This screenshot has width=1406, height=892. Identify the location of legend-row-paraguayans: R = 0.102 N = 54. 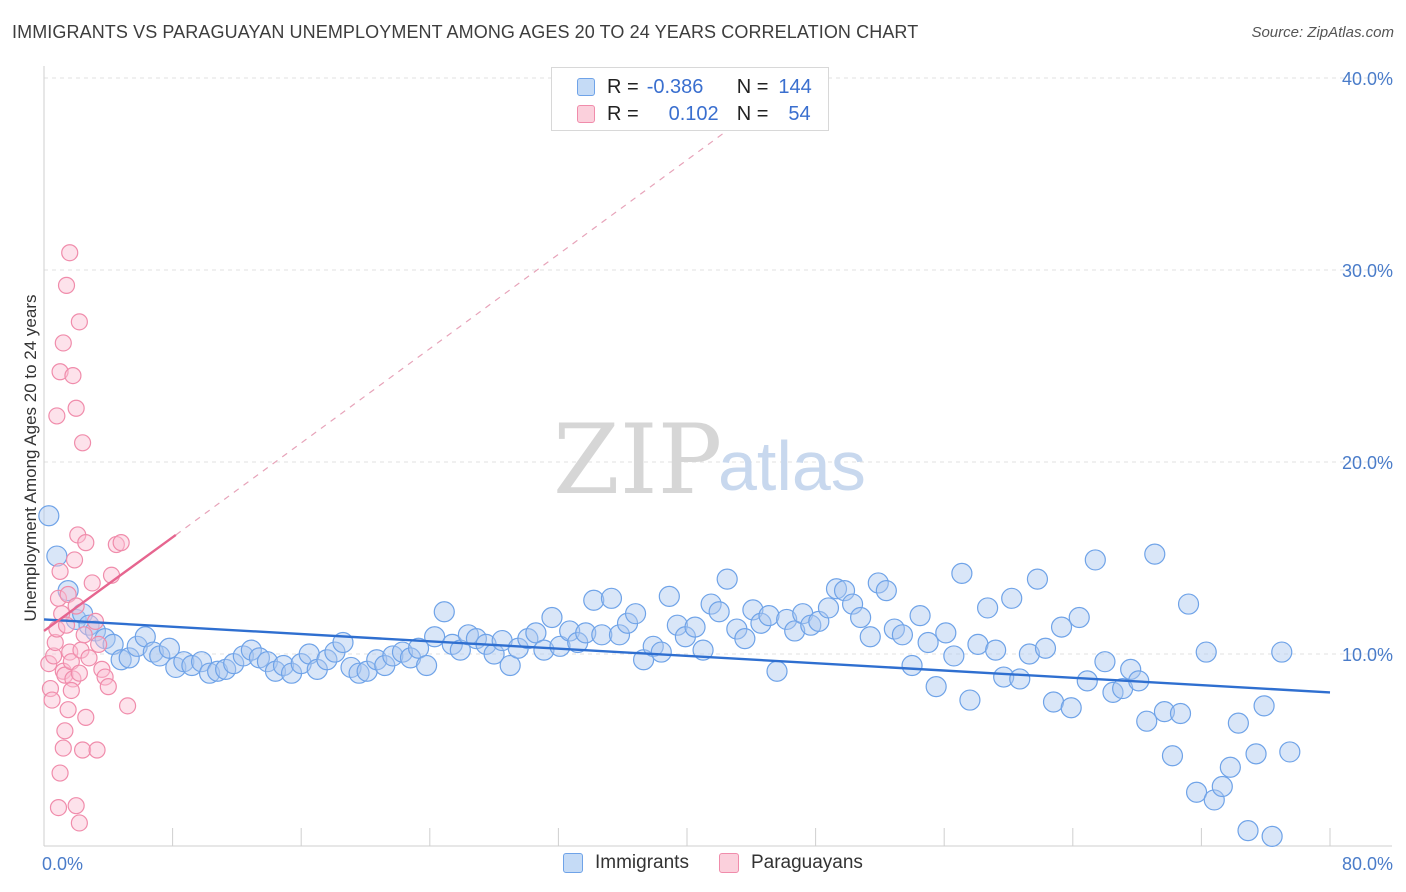
(681, 114).